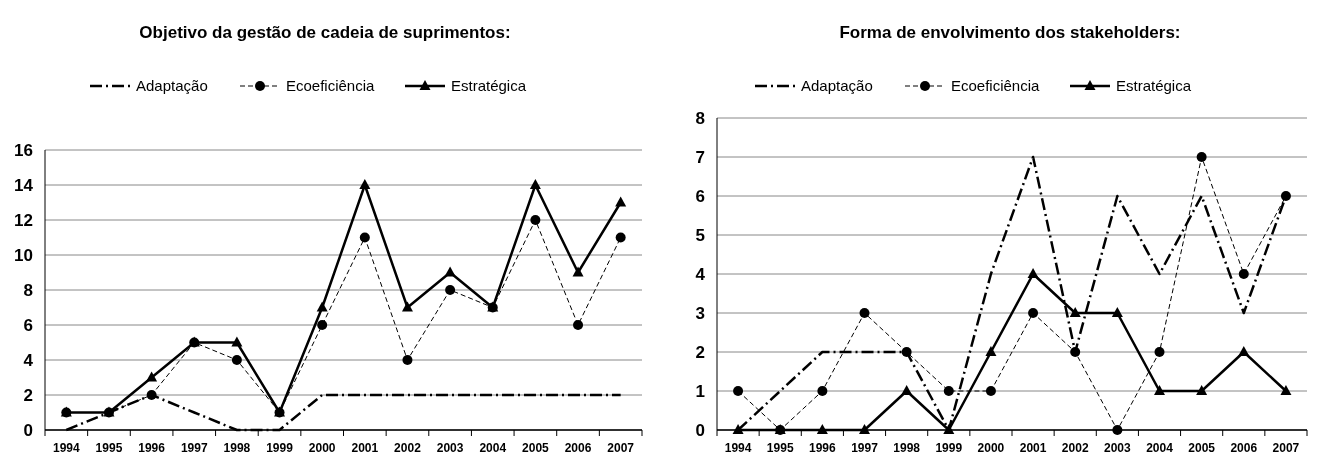 This screenshot has width=1319, height=459. I want to click on y-tick-label: 3, so click(700, 313).